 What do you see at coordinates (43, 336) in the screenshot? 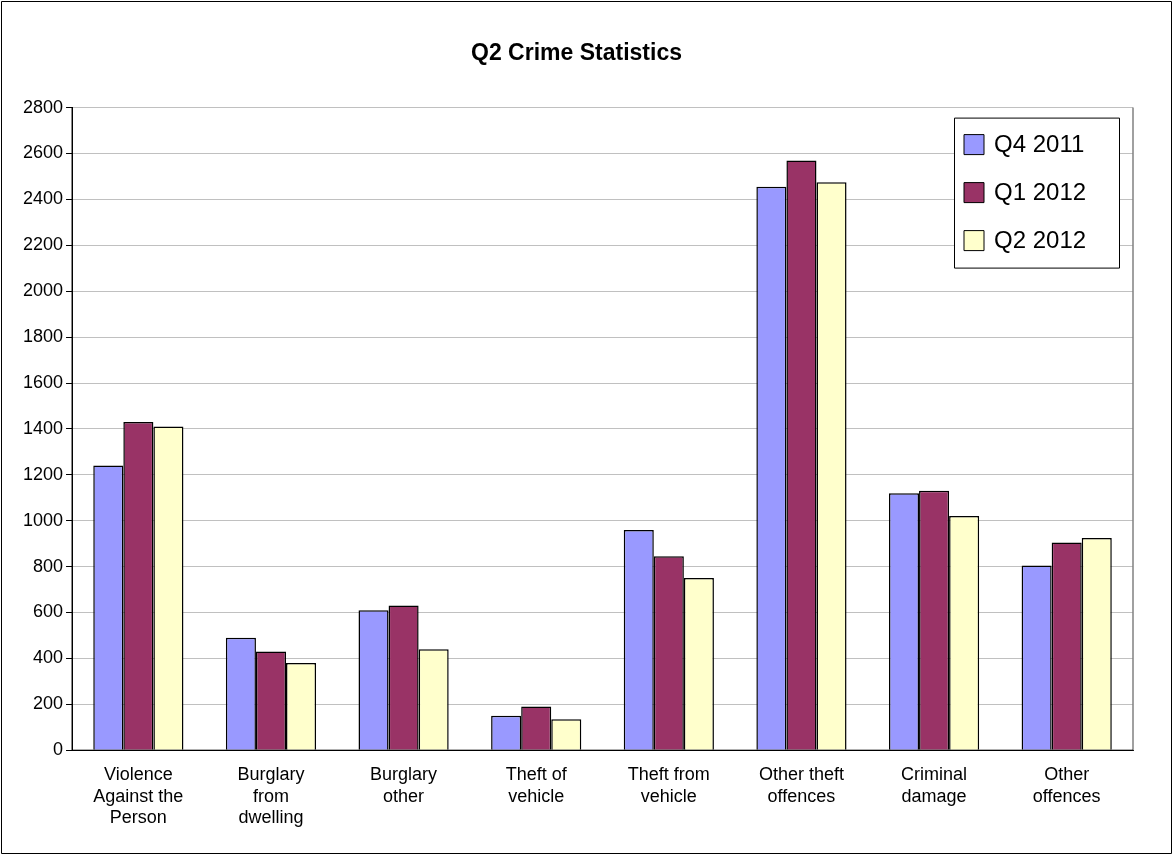
I see `y-tick-label: 1800` at bounding box center [43, 336].